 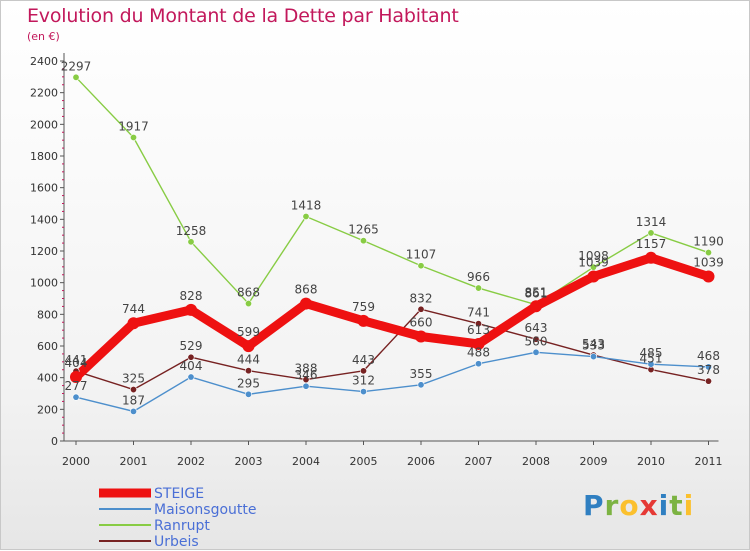 What do you see at coordinates (191, 231) in the screenshot?
I see `data-label: 1258` at bounding box center [191, 231].